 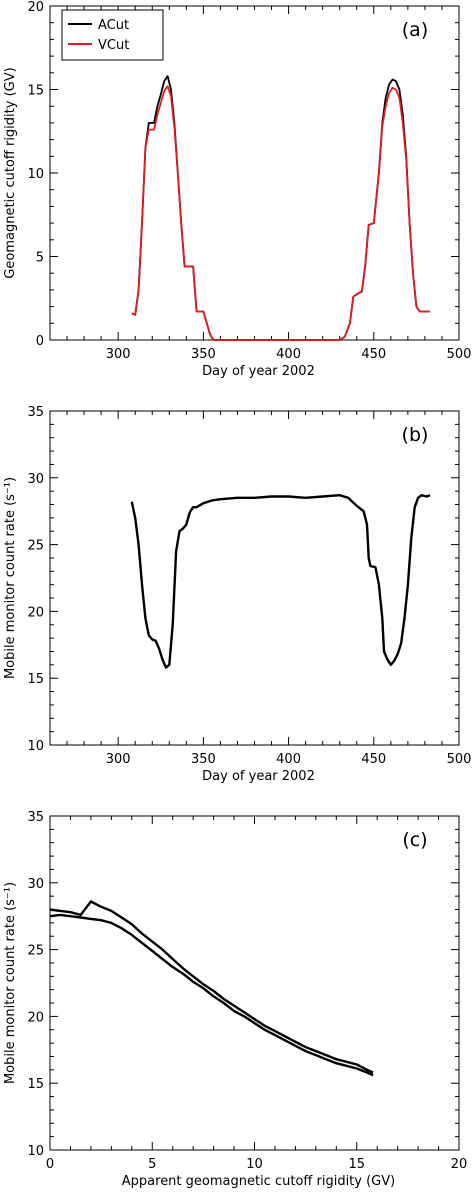 I want to click on x-tick-label: 0, so click(x=50, y=1164).